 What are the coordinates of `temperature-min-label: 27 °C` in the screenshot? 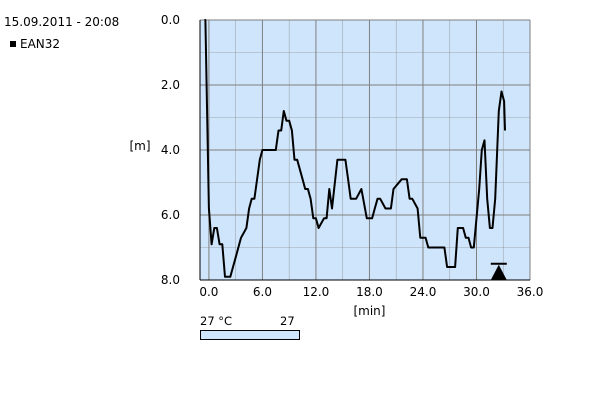 It's located at (216, 321).